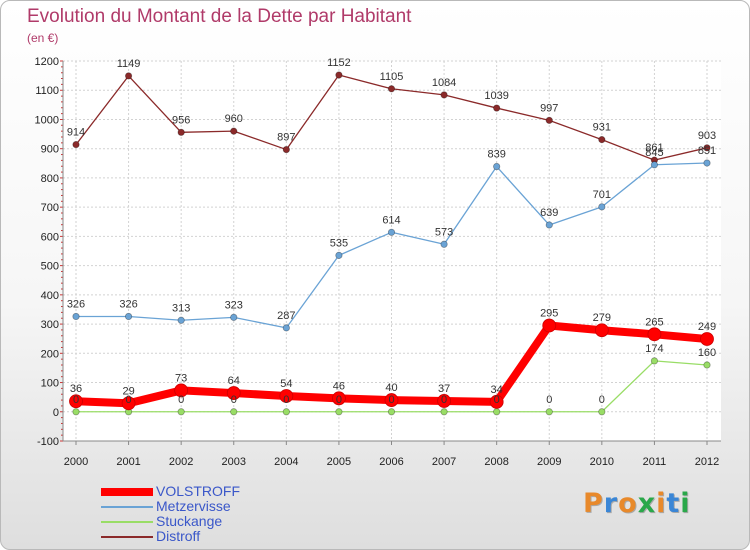 The image size is (750, 550). What do you see at coordinates (707, 462) in the screenshot?
I see `x-tick-label: 2012` at bounding box center [707, 462].